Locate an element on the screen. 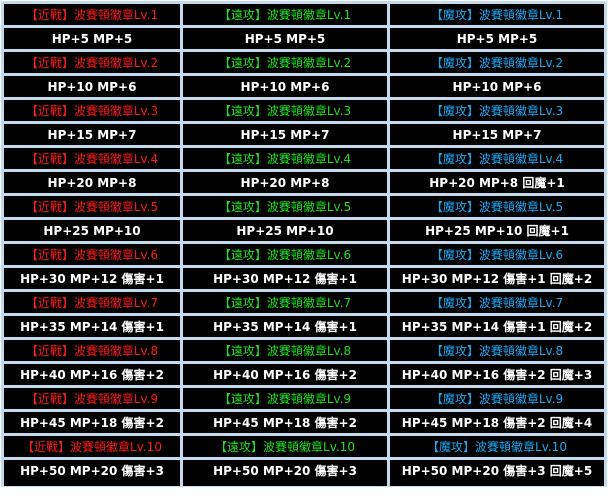  badge-name-ranged: 【遠攻】波賽頓徽章Lv.4 is located at coordinates (285, 158).